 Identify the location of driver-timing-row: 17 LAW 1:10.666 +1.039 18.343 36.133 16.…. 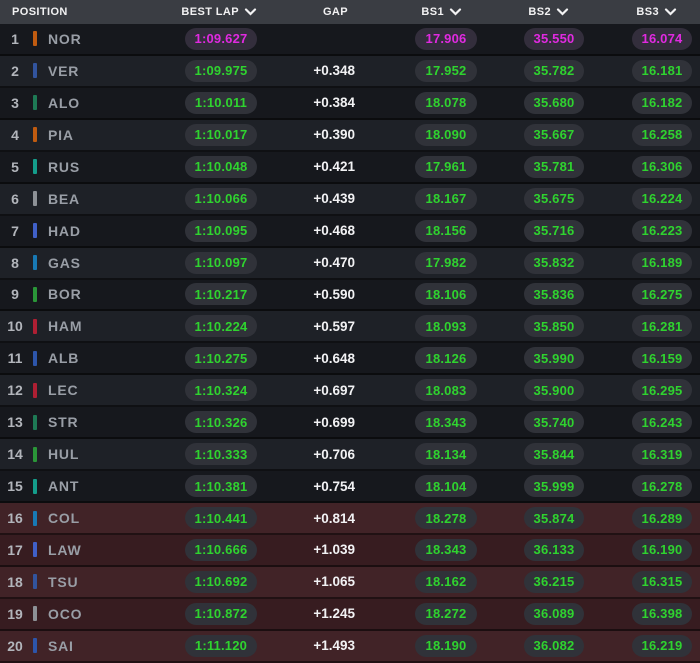
(350, 551).